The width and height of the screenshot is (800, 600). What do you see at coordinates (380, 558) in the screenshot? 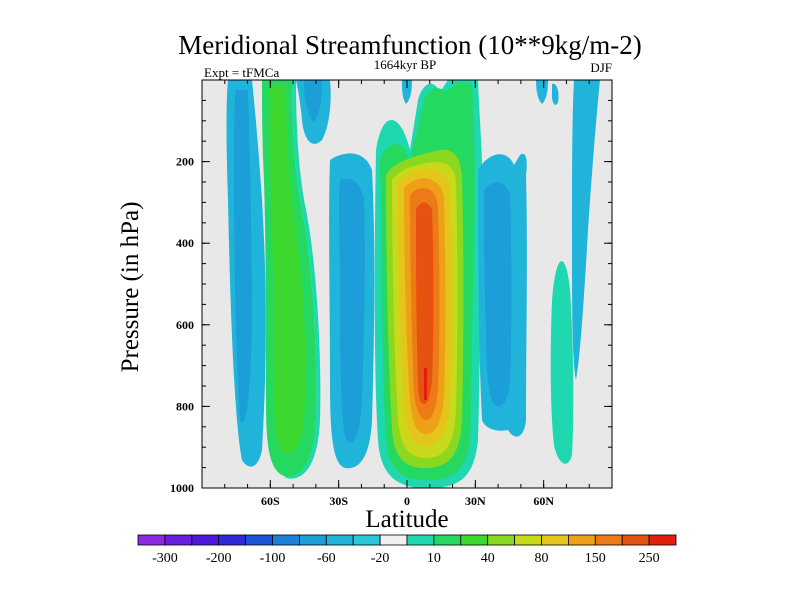
I see `colorbar-label: -20` at bounding box center [380, 558].